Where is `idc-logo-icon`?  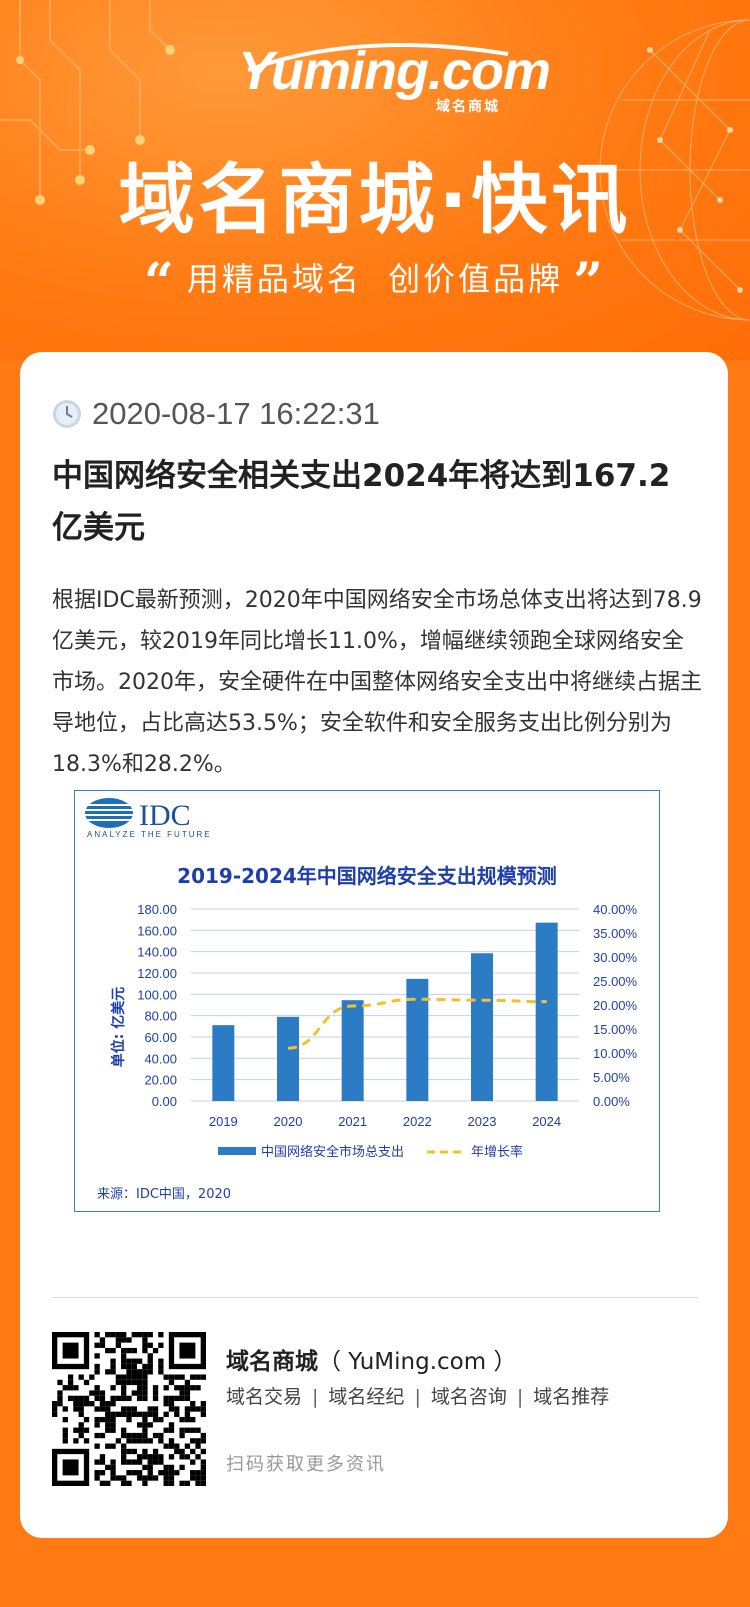
idc-logo-icon is located at coordinates (109, 813).